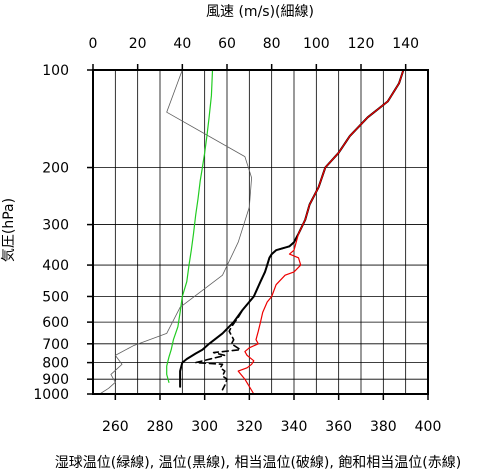  Describe the element at coordinates (115, 427) in the screenshot. I see `bottom-tick-label-260: 260` at that location.